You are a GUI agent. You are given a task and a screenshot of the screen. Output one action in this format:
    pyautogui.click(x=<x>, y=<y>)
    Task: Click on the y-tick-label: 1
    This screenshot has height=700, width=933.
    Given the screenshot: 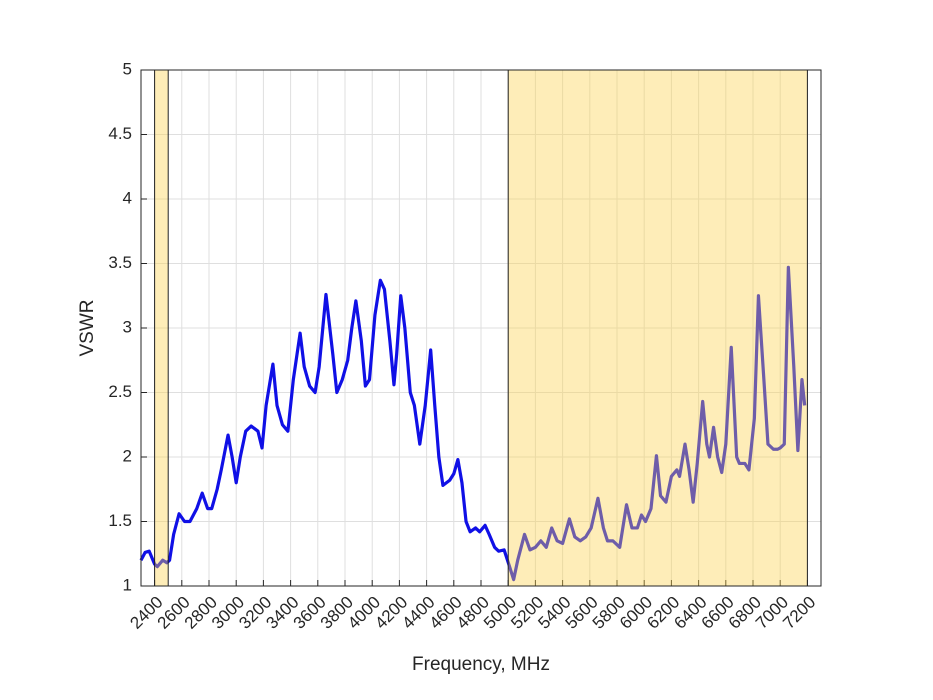 What is the action you would take?
    pyautogui.click(x=127, y=584)
    